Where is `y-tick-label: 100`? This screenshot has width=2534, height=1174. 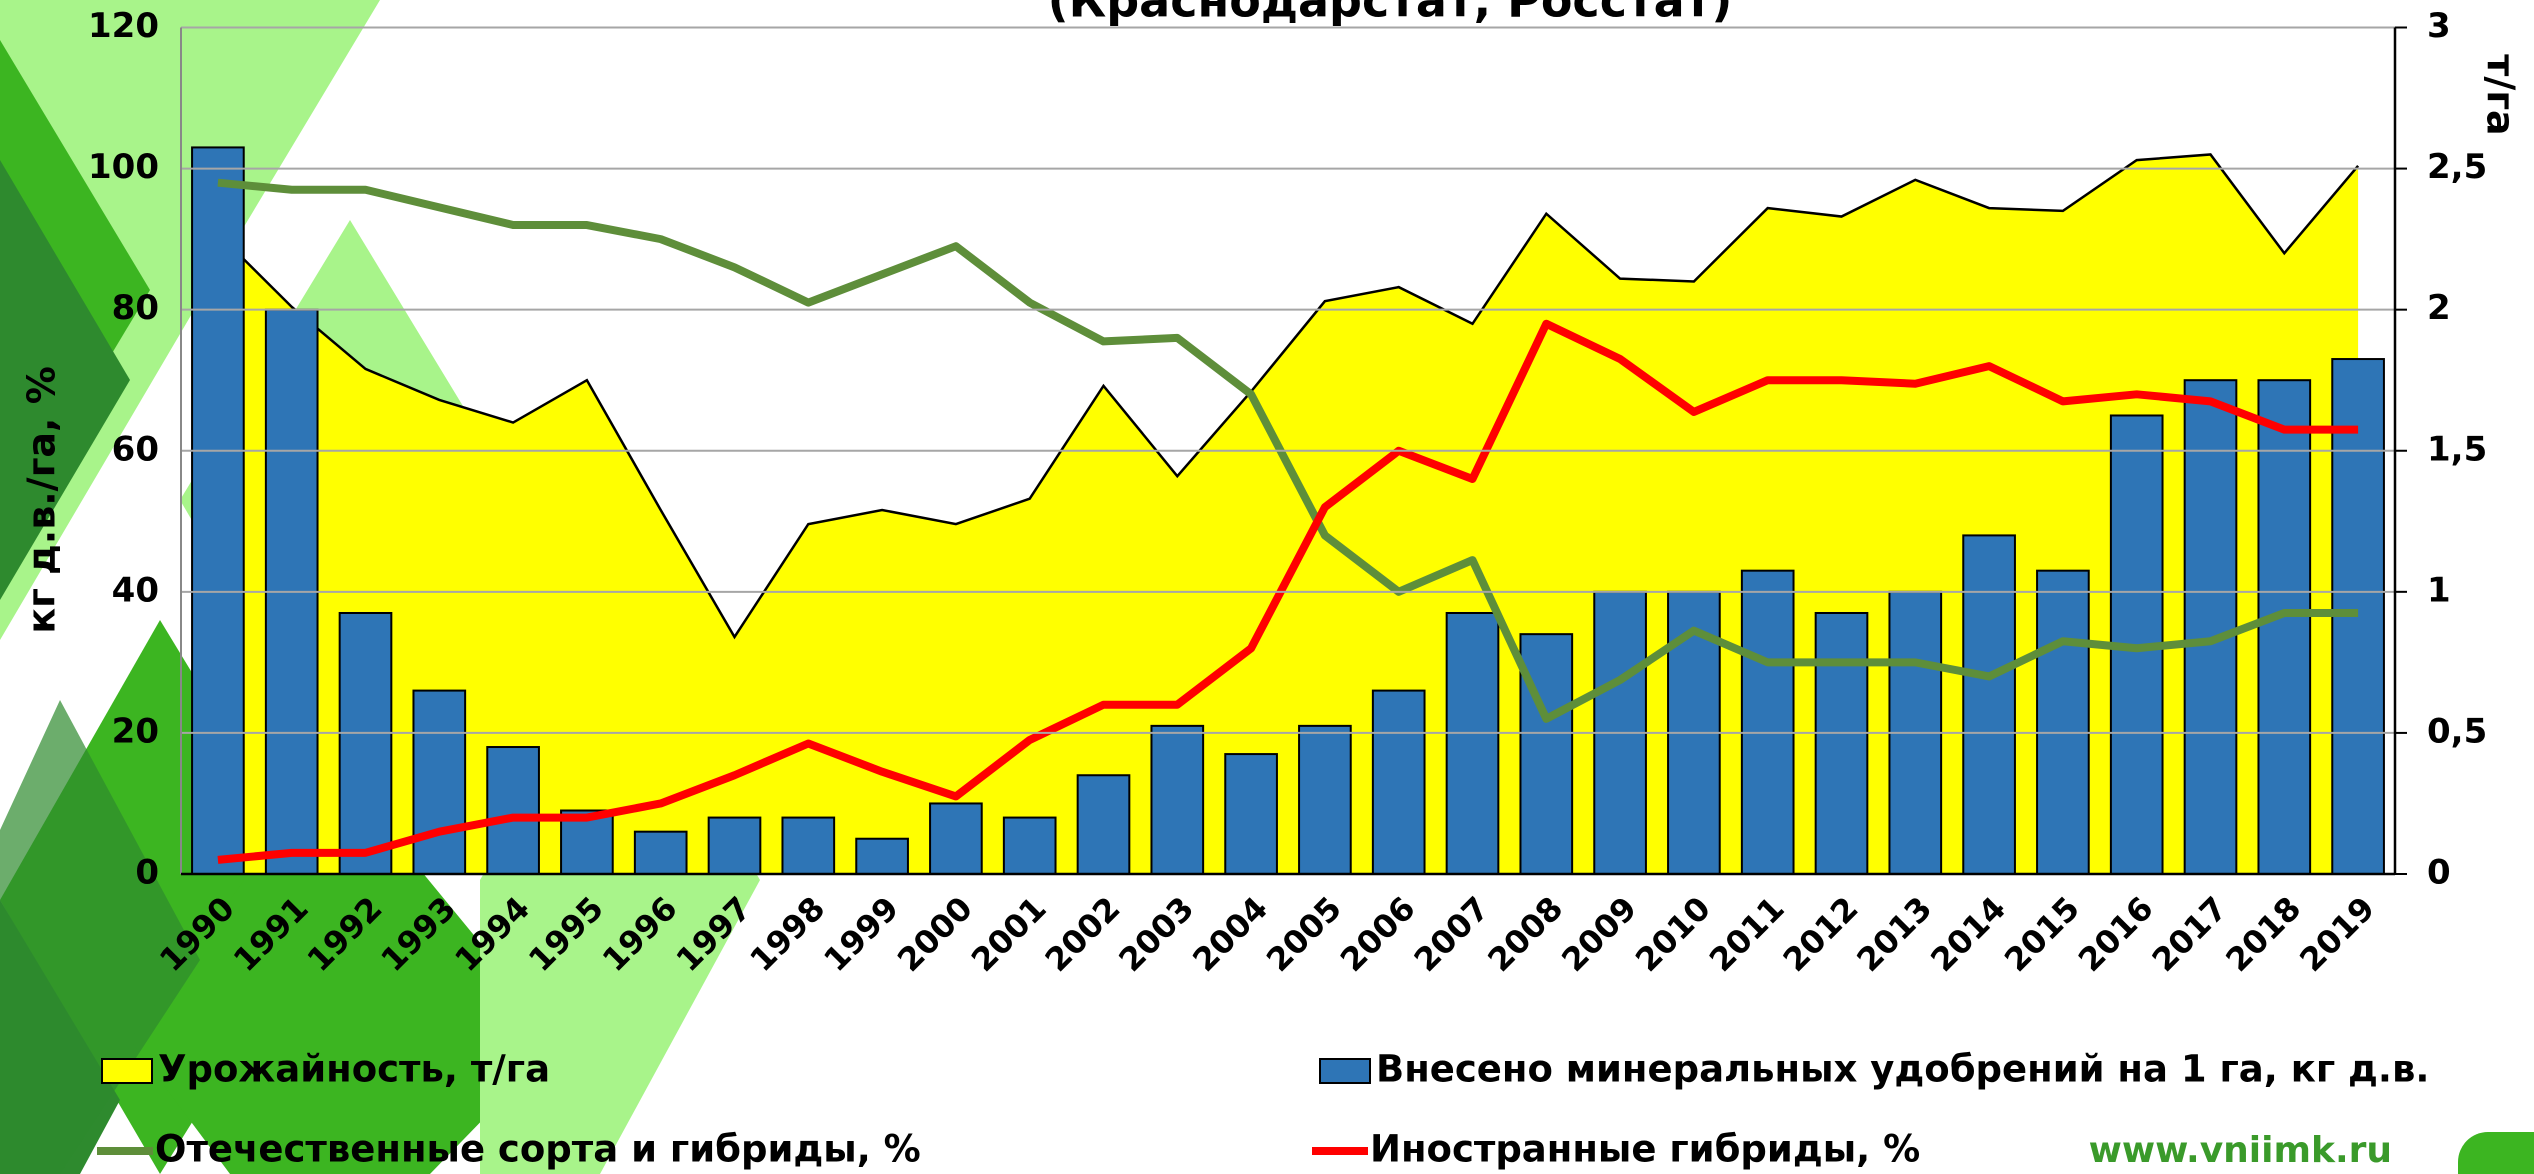
y-tick-label: 100 is located at coordinates (123, 167).